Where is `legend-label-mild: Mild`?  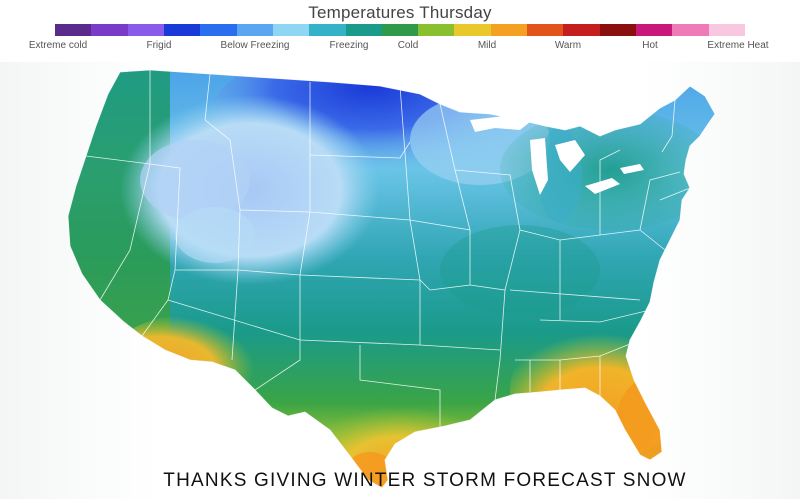
legend-label-mild: Mild is located at coordinates (487, 45).